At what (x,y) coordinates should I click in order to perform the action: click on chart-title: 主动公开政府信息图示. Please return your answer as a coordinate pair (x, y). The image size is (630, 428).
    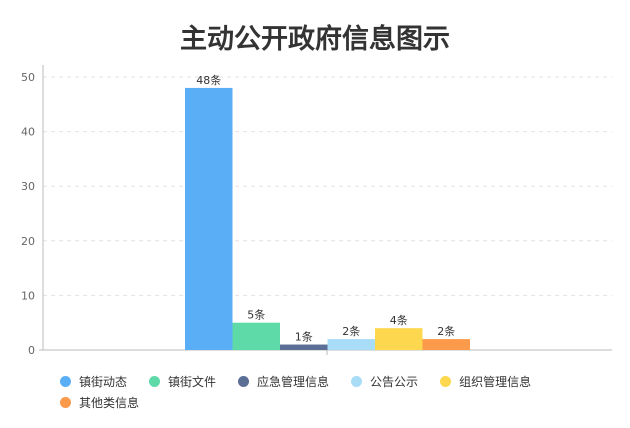
    Looking at the image, I should click on (315, 39).